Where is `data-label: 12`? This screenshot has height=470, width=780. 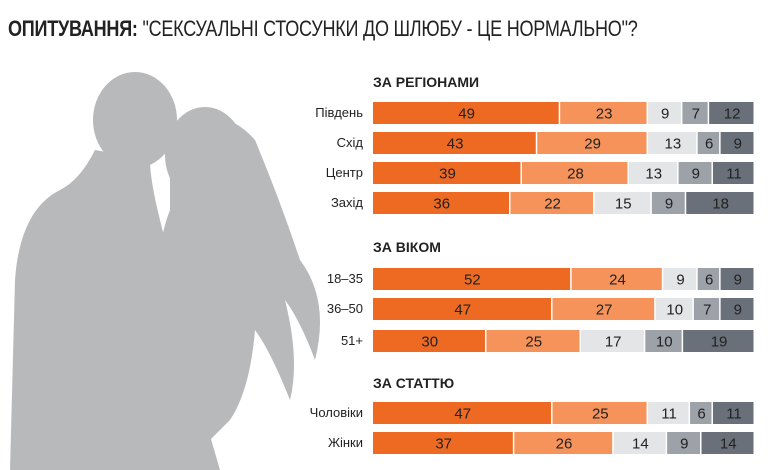 data-label: 12 is located at coordinates (732, 114).